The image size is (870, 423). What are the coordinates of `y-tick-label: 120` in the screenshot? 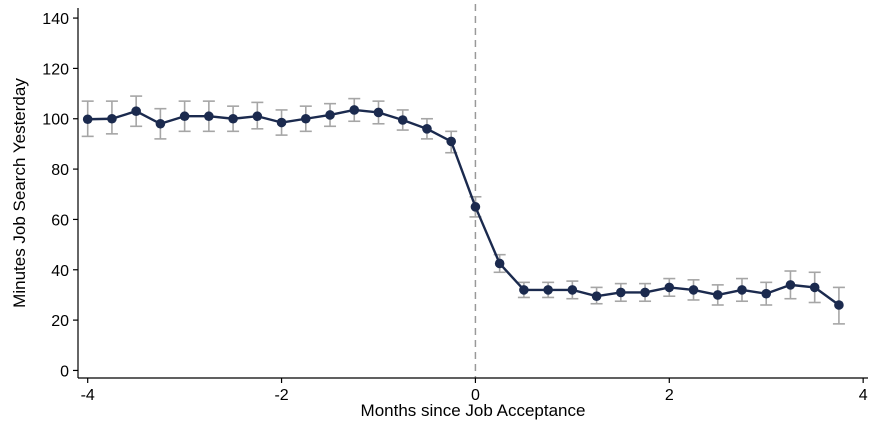 It's located at (55, 69).